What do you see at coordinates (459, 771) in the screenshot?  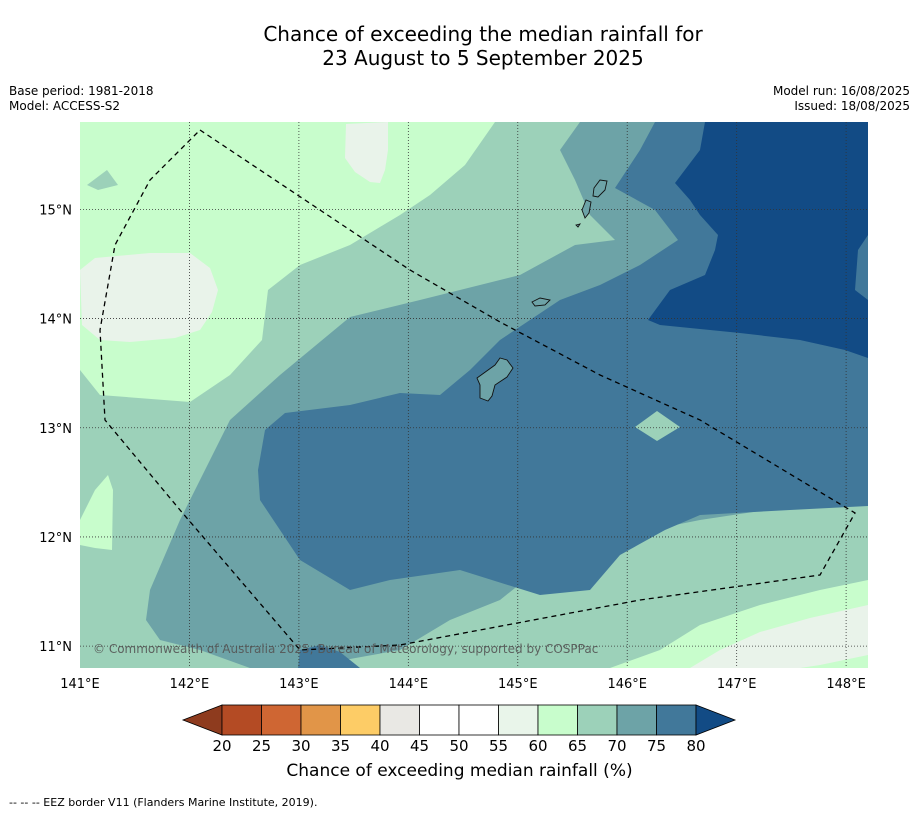 I see `colorbar-label: Chance of exceeding median rainfall (%)` at bounding box center [459, 771].